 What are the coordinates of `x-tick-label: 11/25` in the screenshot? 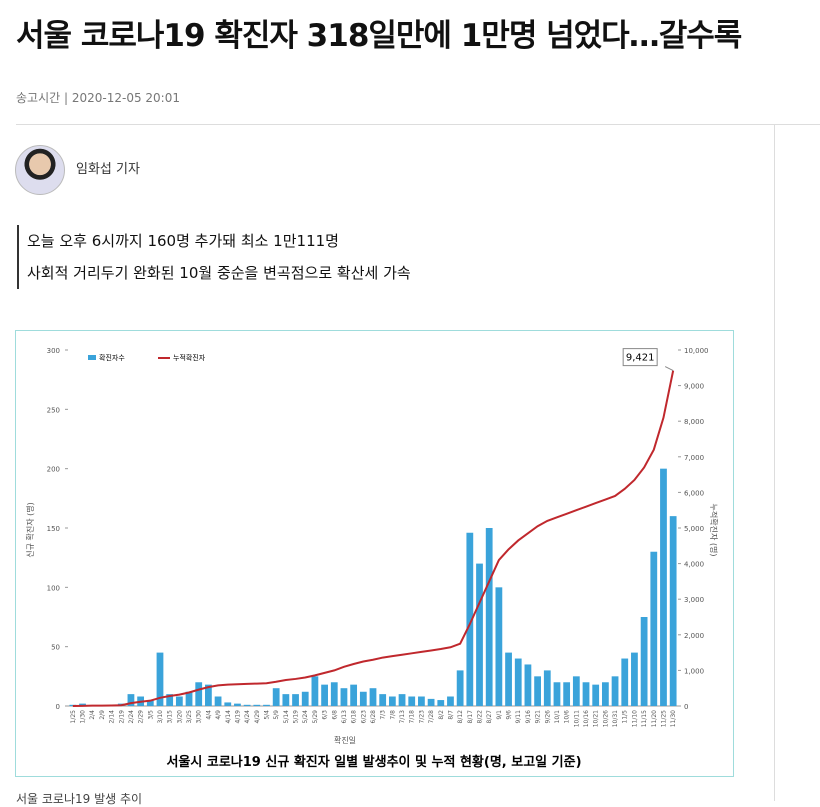 It's located at (663, 718).